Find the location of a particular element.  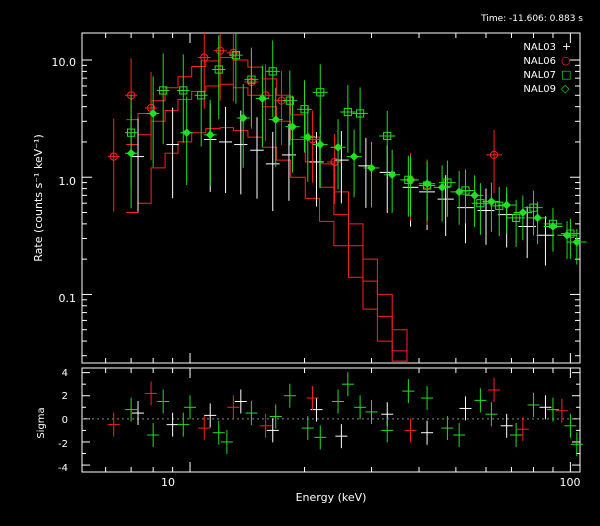

legend-label-nal06: NAL06 is located at coordinates (539, 61).